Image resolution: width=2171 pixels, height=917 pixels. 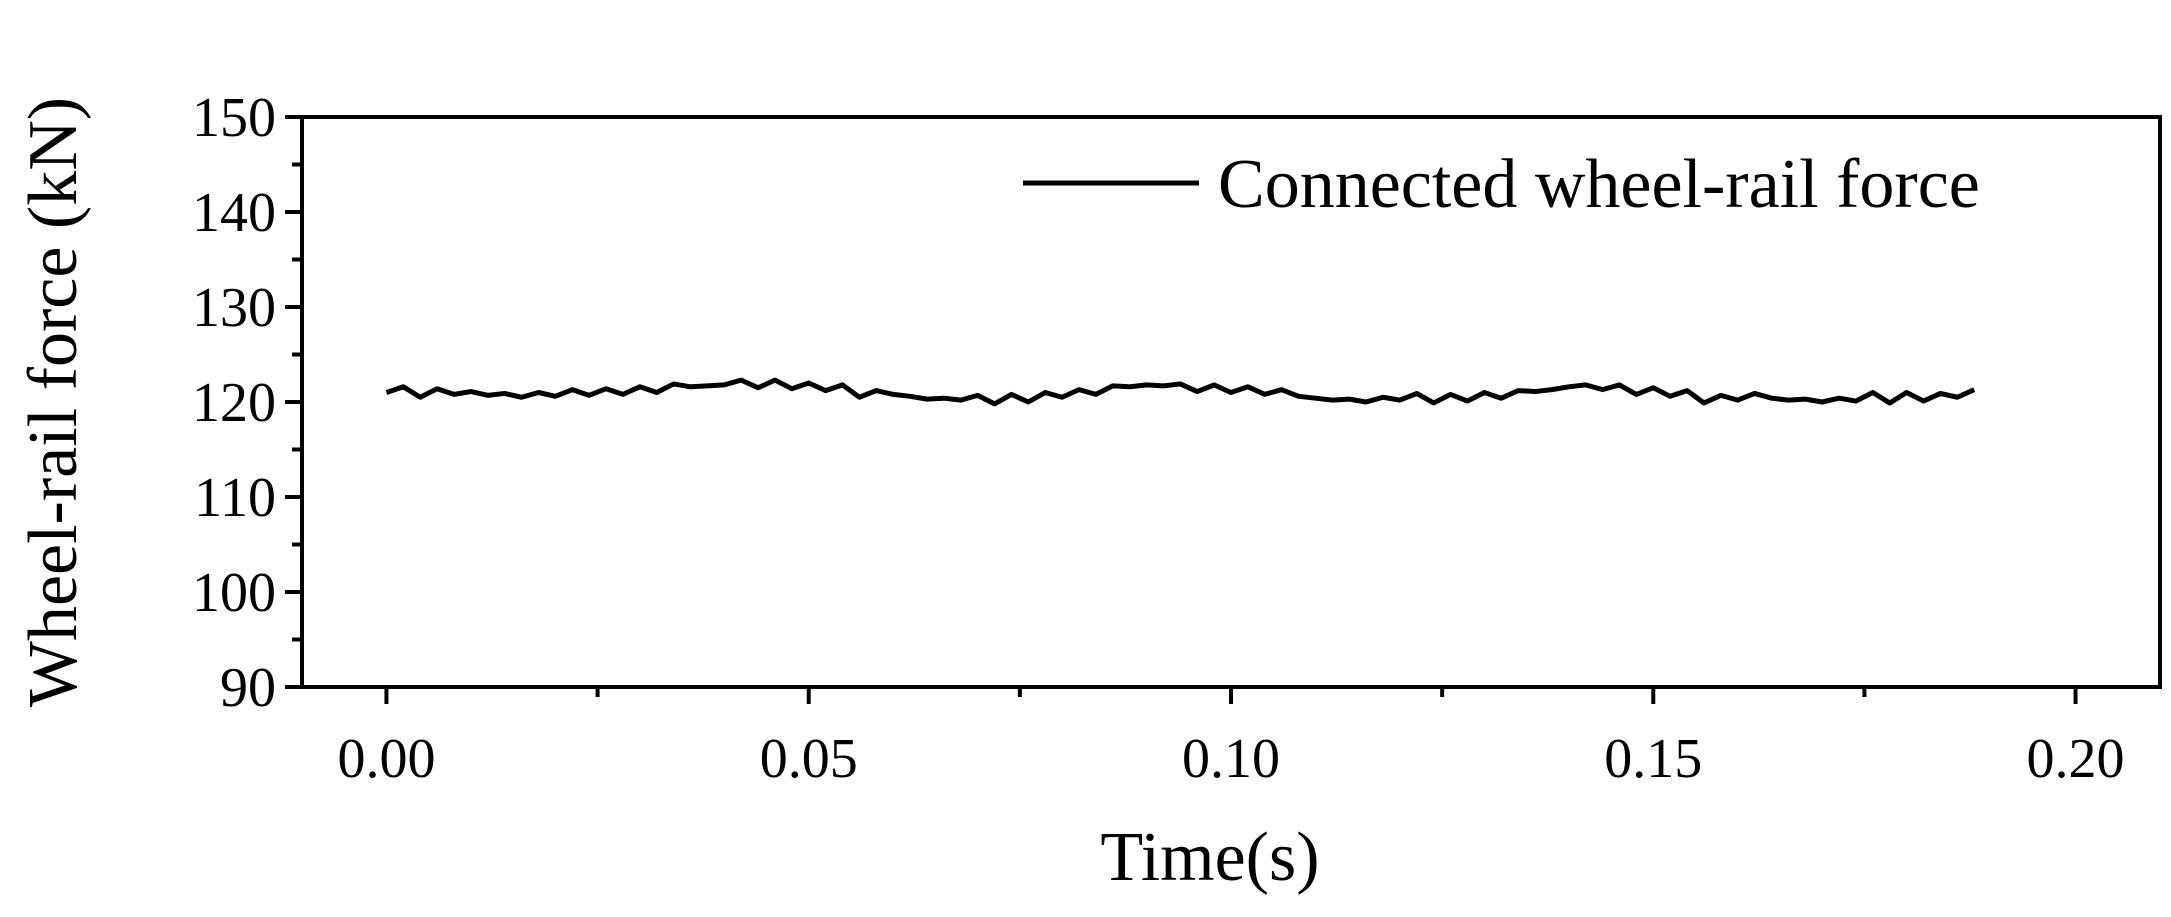 What do you see at coordinates (248, 688) in the screenshot?
I see `y-tick-label: 90` at bounding box center [248, 688].